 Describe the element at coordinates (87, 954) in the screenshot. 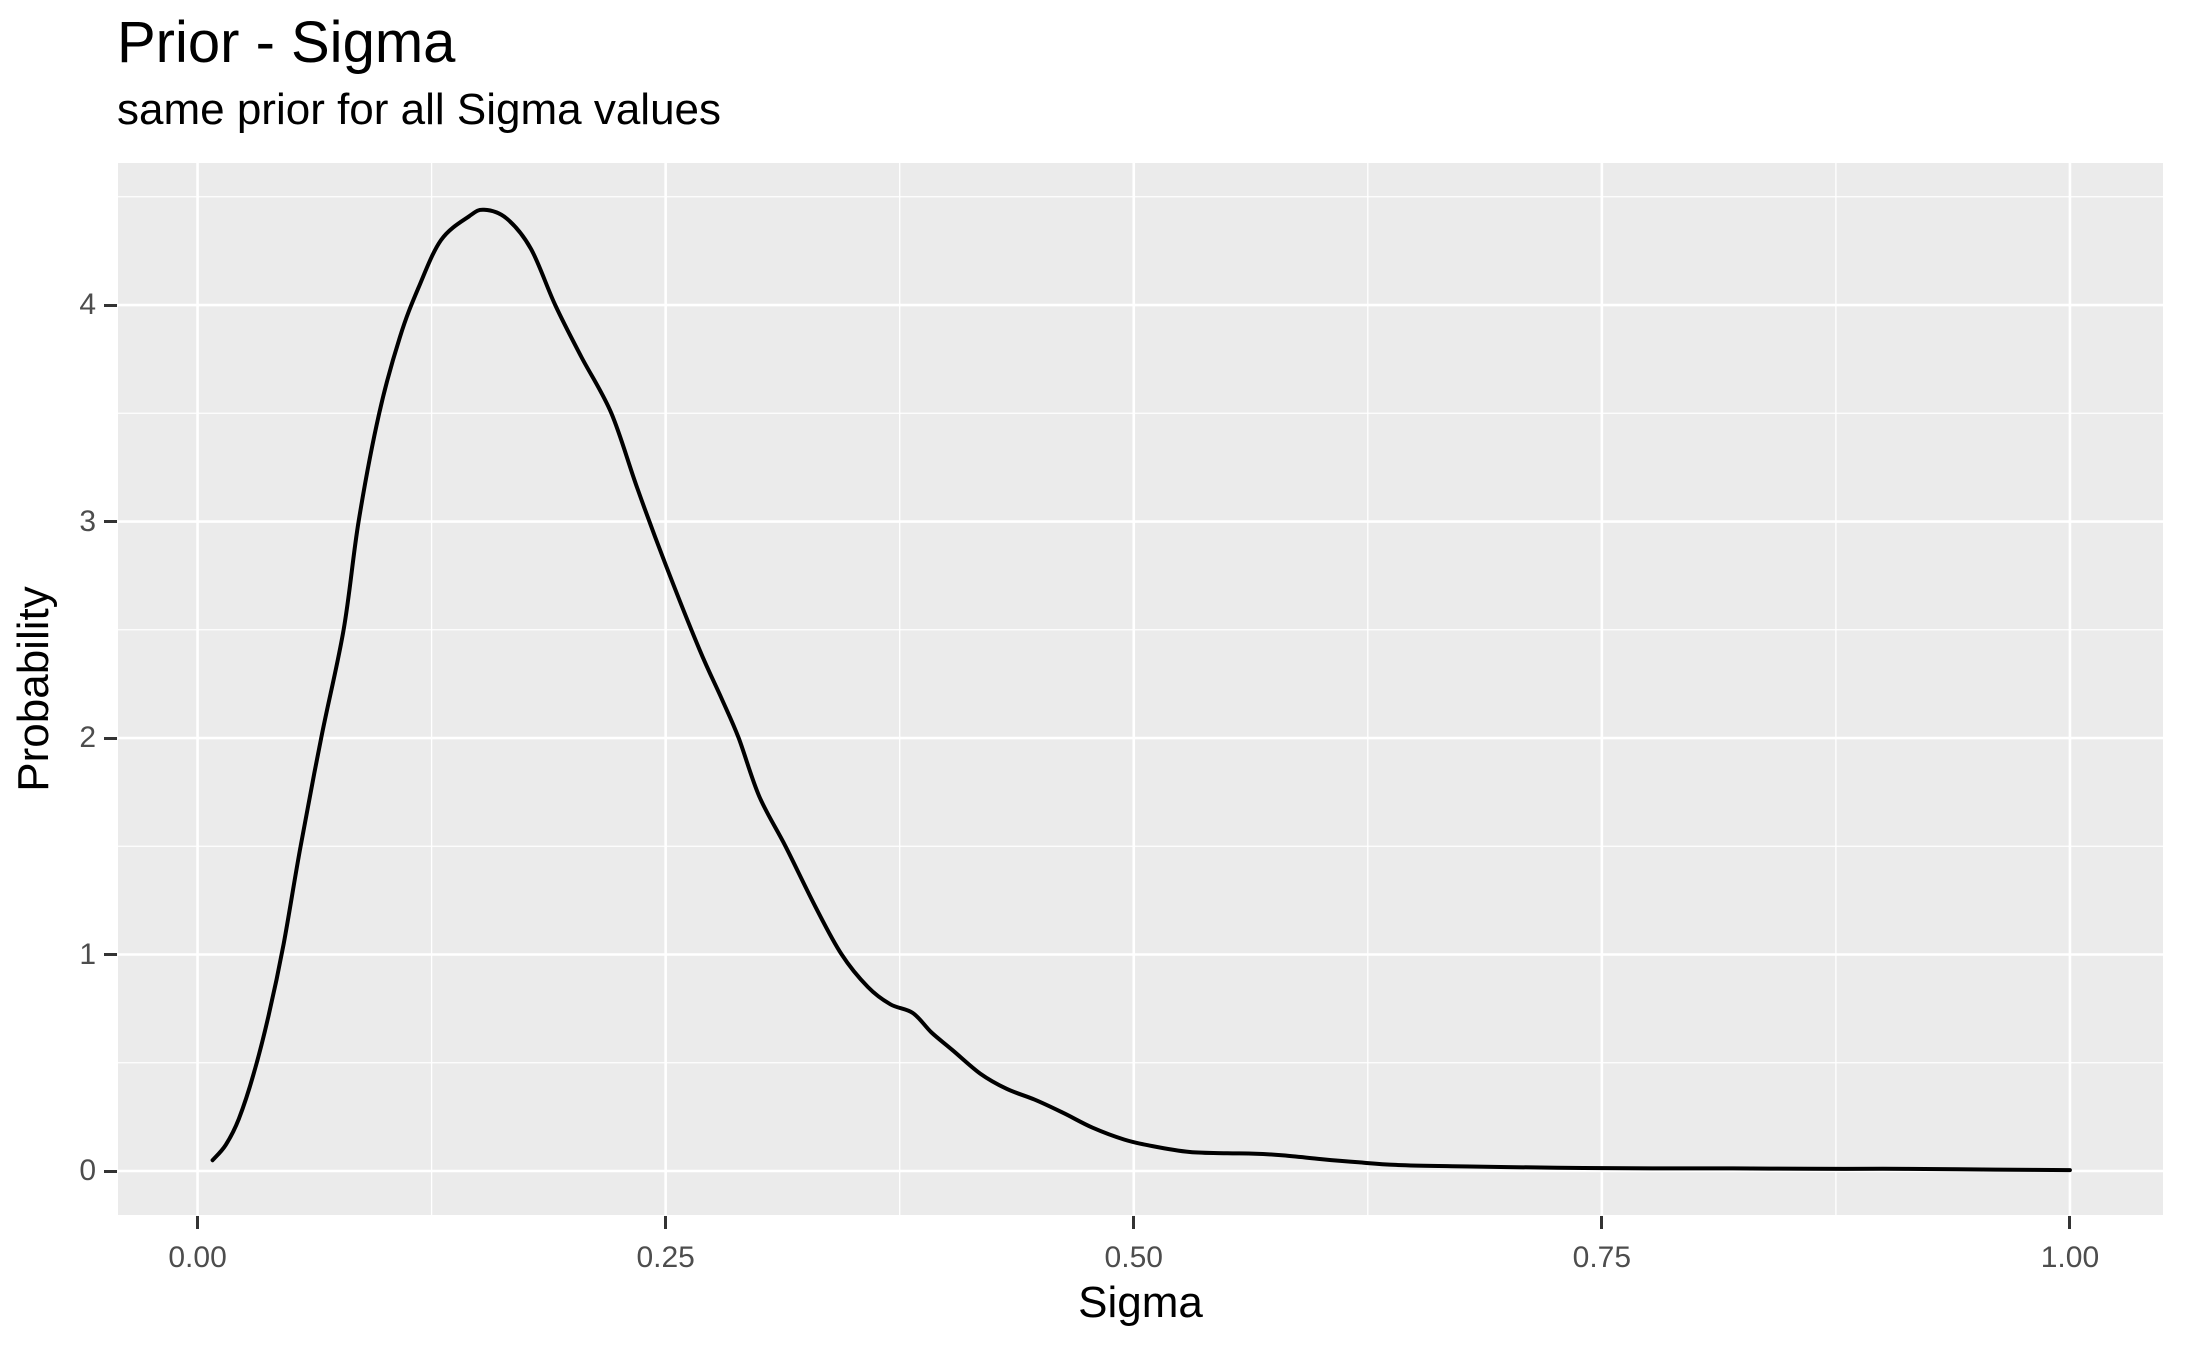

I see `y-tick-label: 1` at that location.